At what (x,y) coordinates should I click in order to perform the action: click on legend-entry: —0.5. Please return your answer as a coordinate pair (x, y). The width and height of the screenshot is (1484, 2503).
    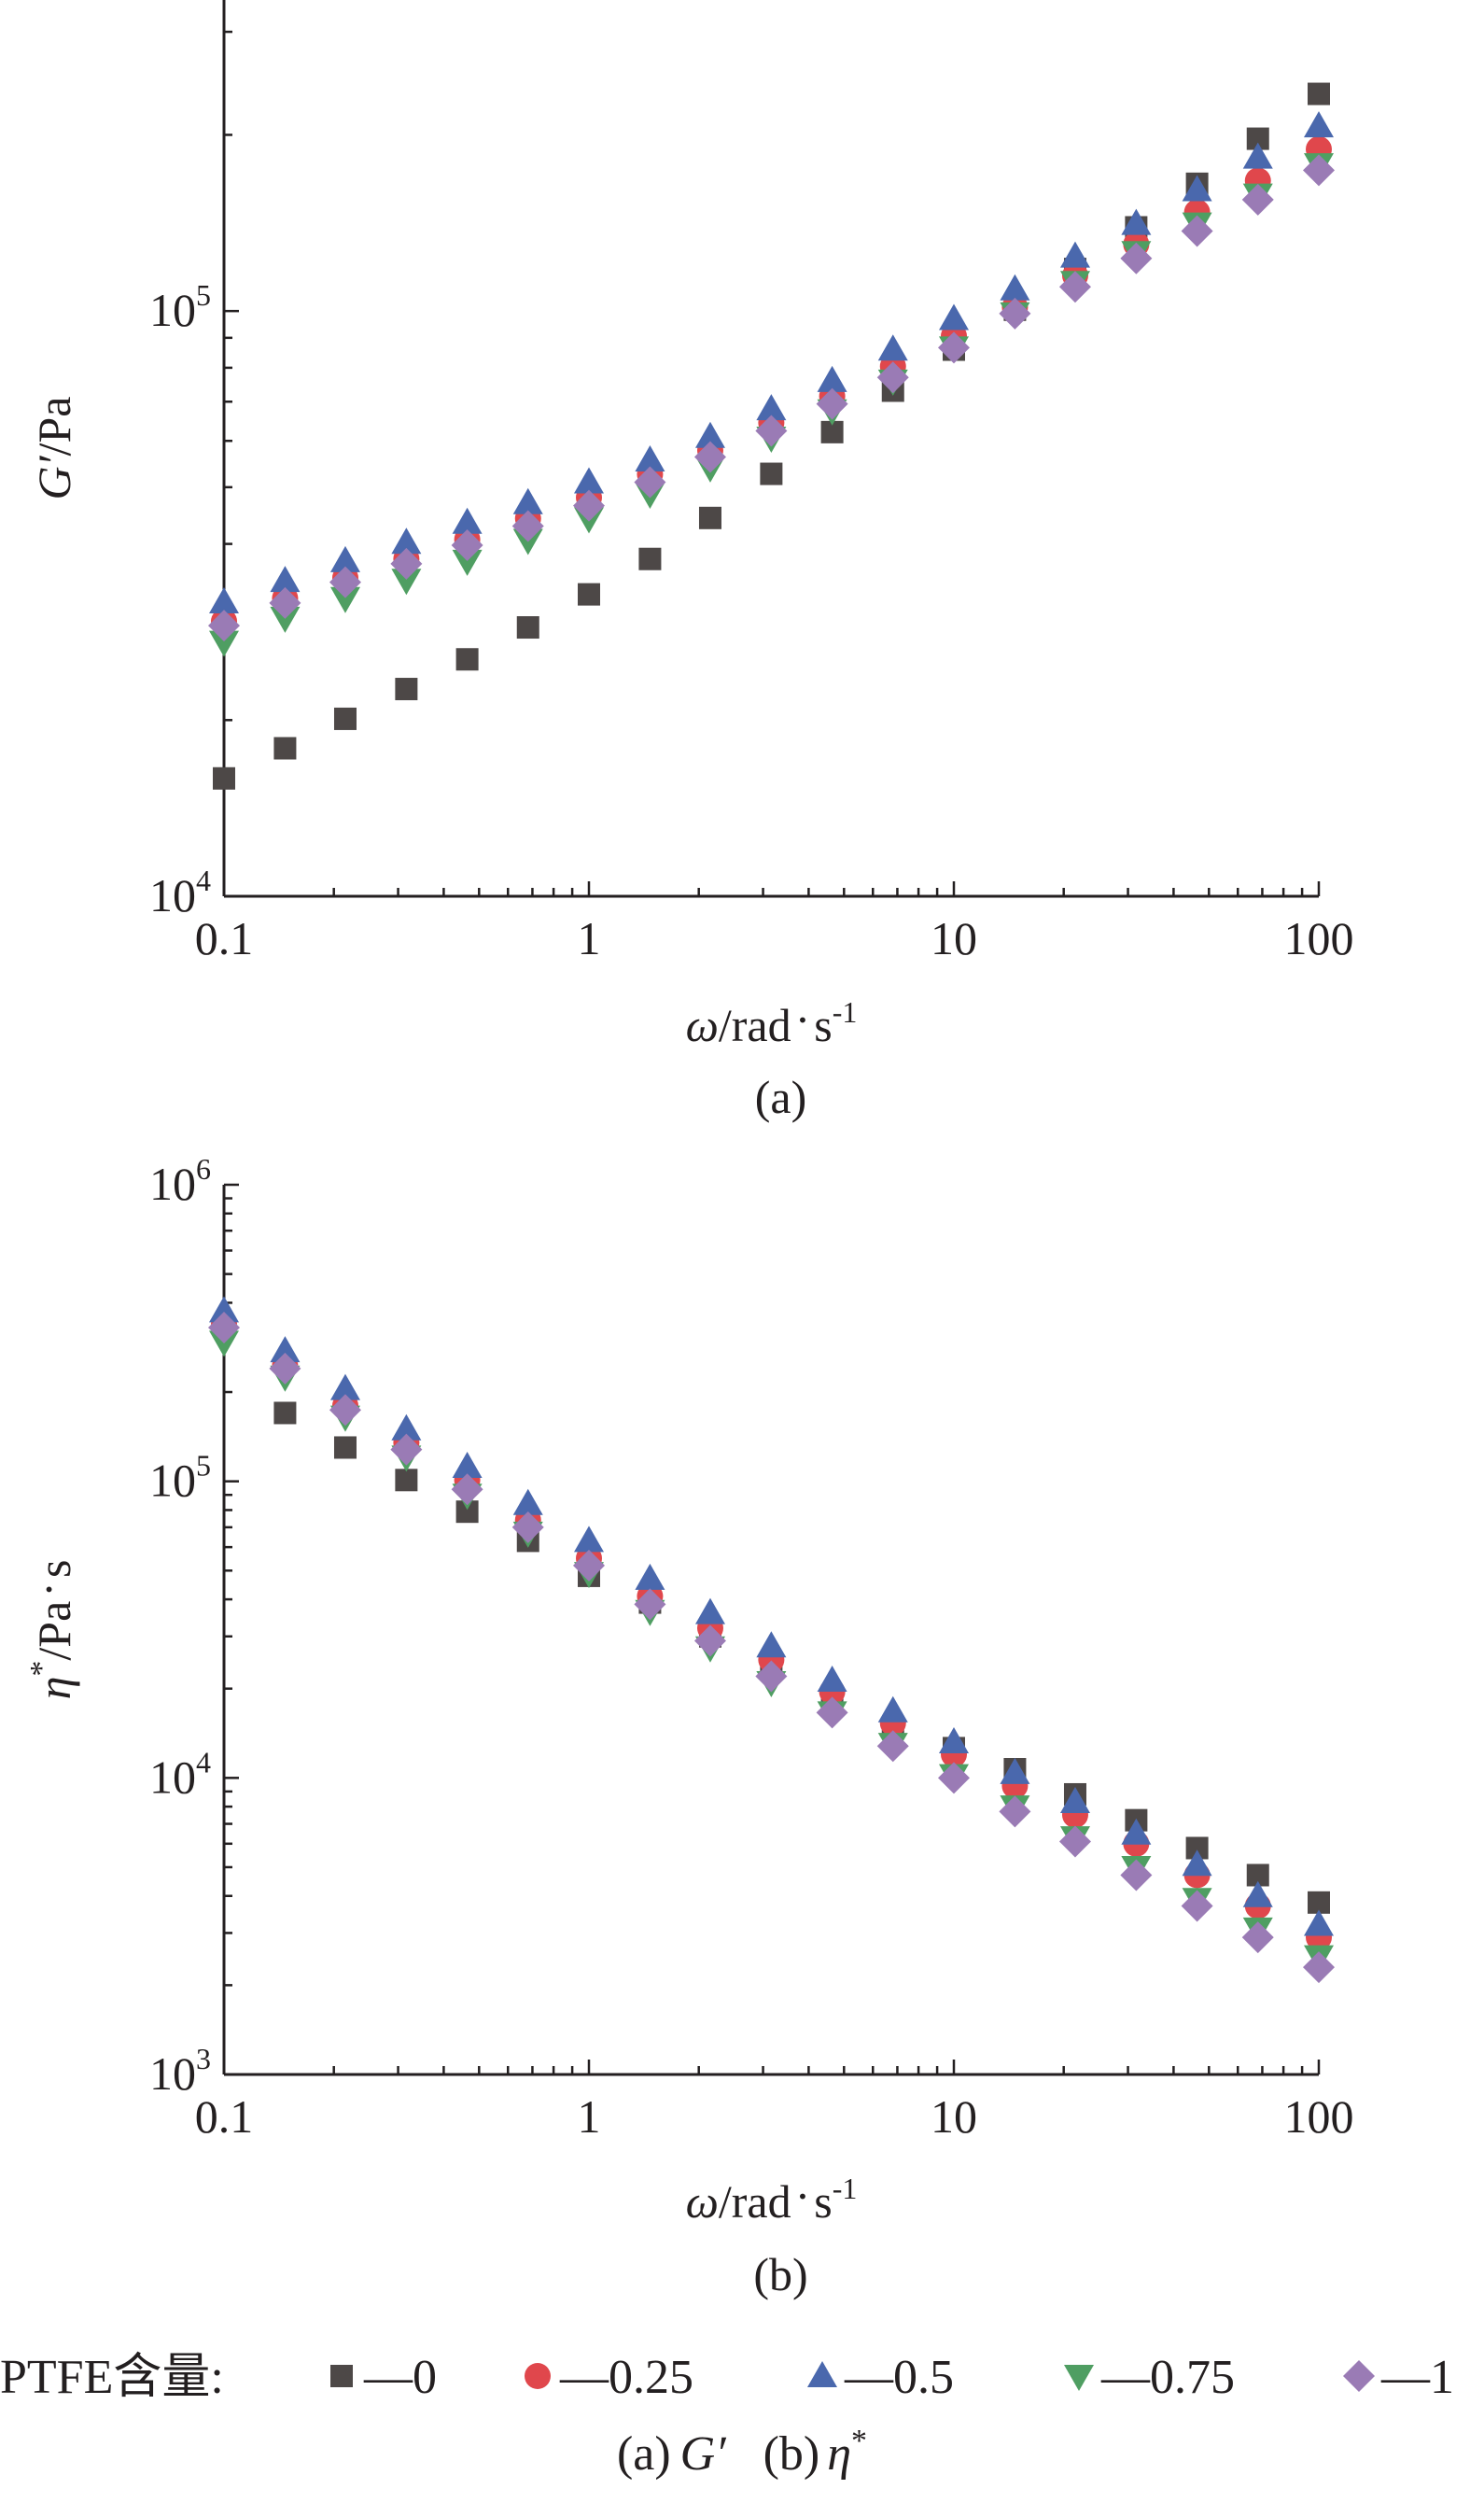
    Looking at the image, I should click on (880, 2377).